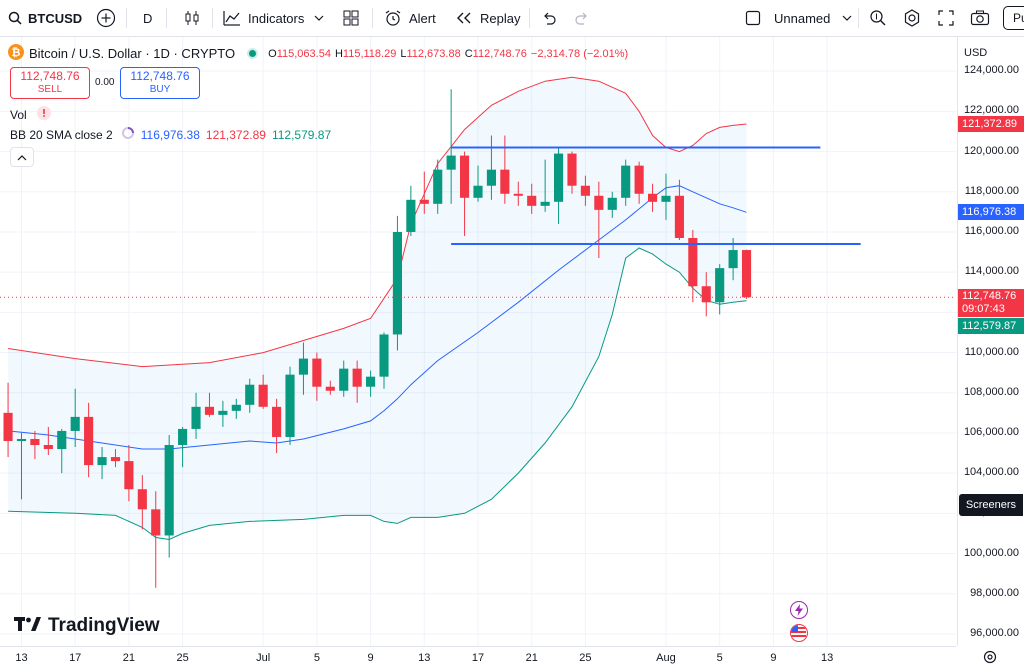 The image size is (1024, 670). I want to click on alert-button: Alert, so click(410, 18).